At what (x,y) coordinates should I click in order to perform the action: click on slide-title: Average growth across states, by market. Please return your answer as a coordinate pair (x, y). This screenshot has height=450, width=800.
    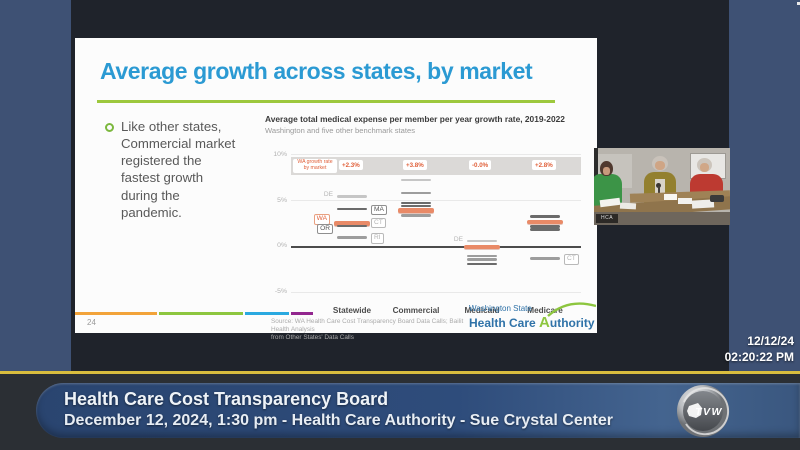
    Looking at the image, I should click on (316, 71).